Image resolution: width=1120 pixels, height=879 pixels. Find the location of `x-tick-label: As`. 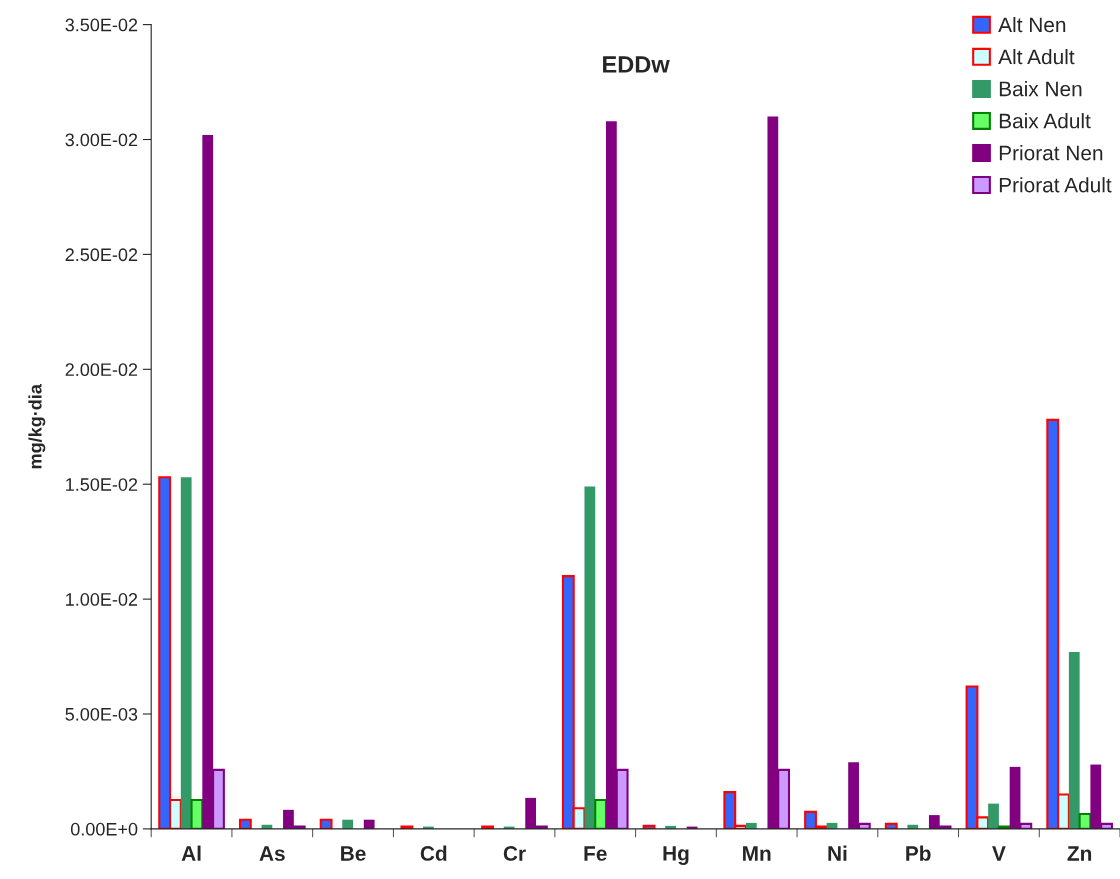

x-tick-label: As is located at coordinates (272, 853).